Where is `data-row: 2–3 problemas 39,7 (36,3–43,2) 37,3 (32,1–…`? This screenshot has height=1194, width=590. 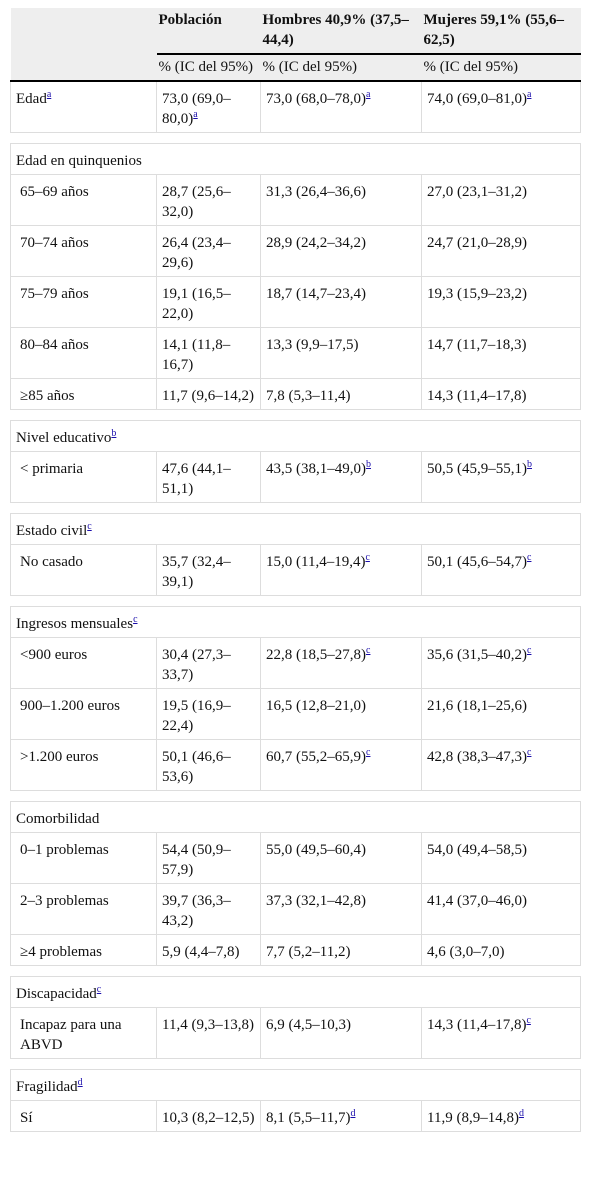 data-row: 2–3 problemas 39,7 (36,3–43,2) 37,3 (32,1–… is located at coordinates (295, 909).